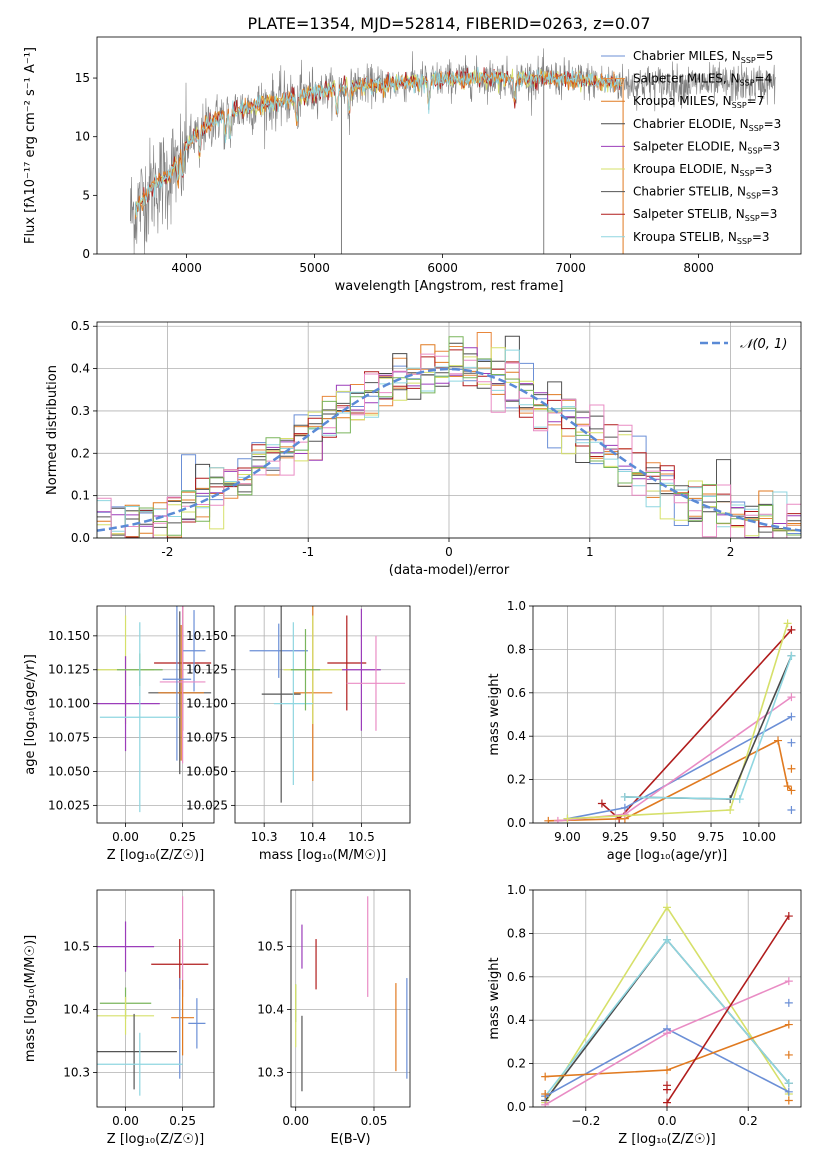 This screenshot has width=819, height=1170. Describe the element at coordinates (350, 1139) in the screenshot. I see `x-axis-label: E(B-V)` at that location.